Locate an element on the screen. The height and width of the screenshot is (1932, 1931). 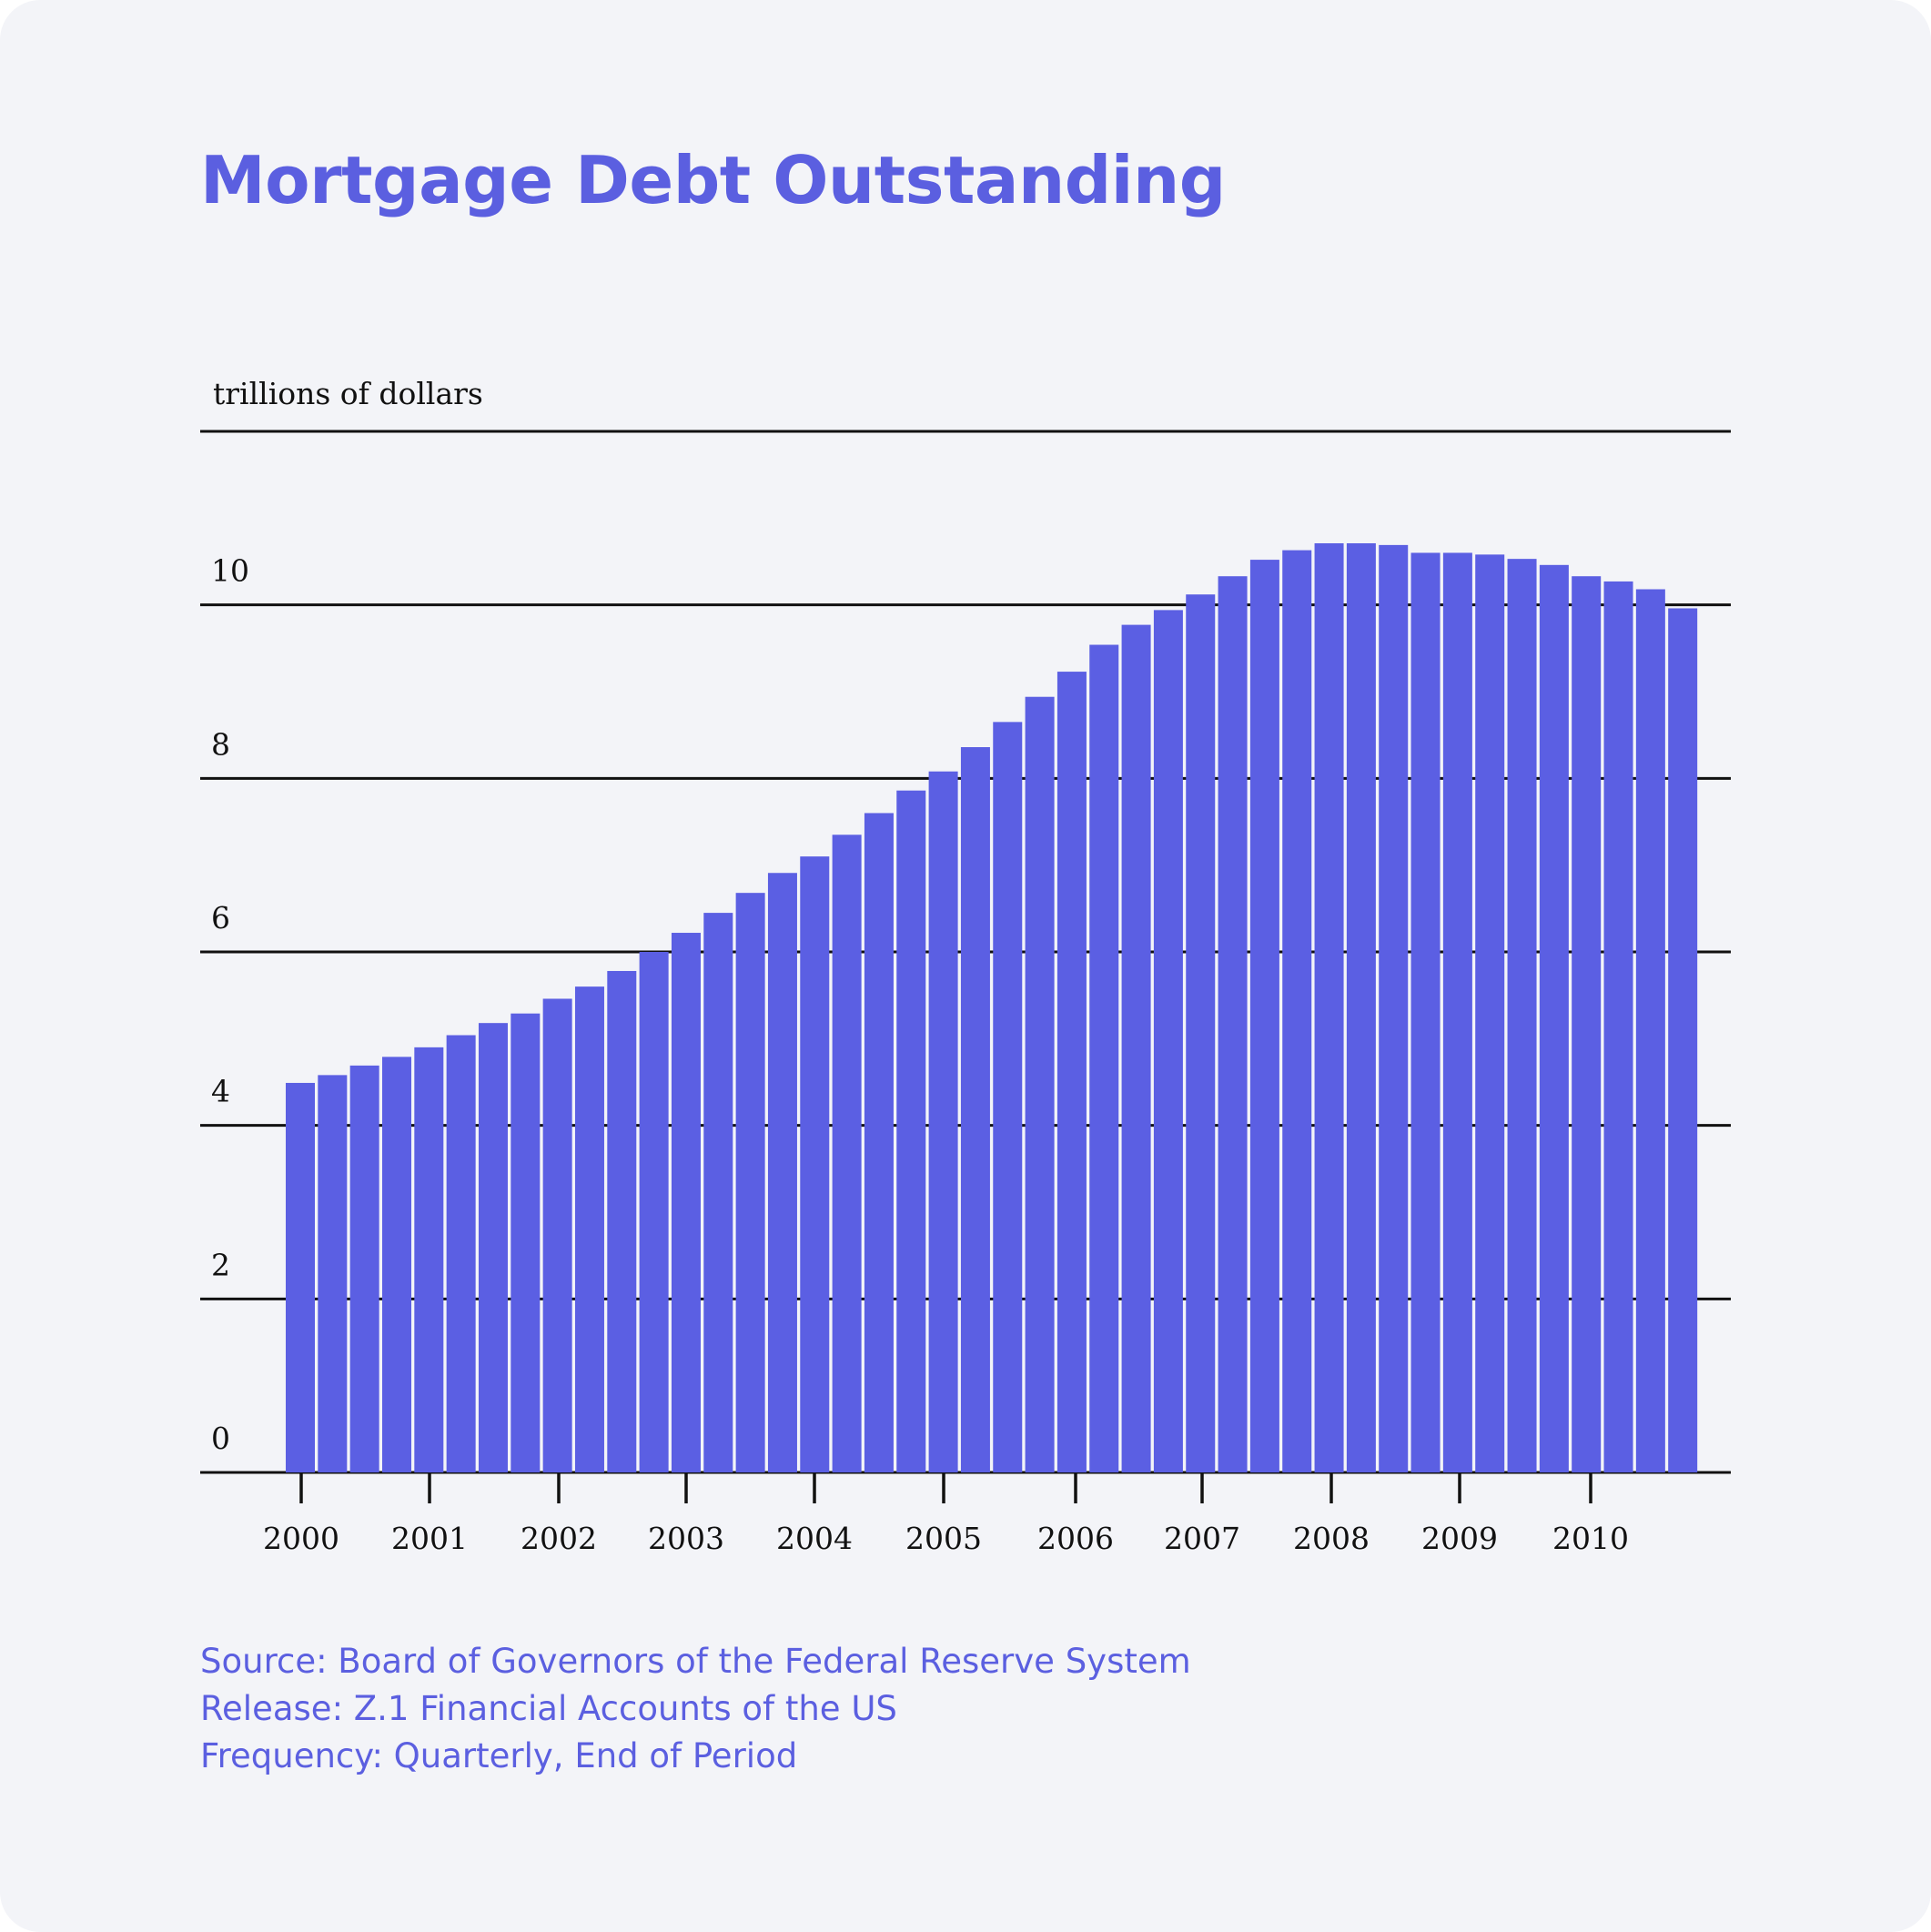
x-tick-label-2002: 2002 is located at coordinates (559, 1538).